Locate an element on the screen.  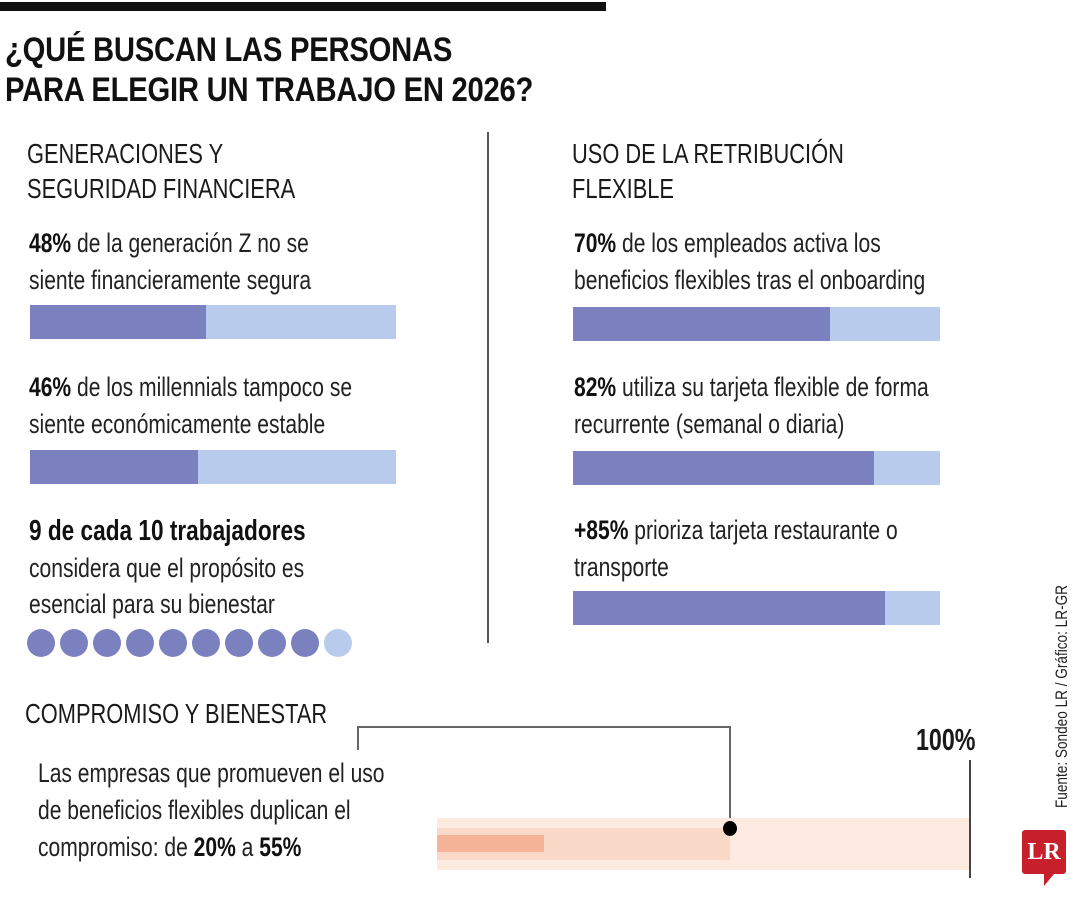
bottom-line3: compromiso: de 20% a 55% is located at coordinates (170, 847).